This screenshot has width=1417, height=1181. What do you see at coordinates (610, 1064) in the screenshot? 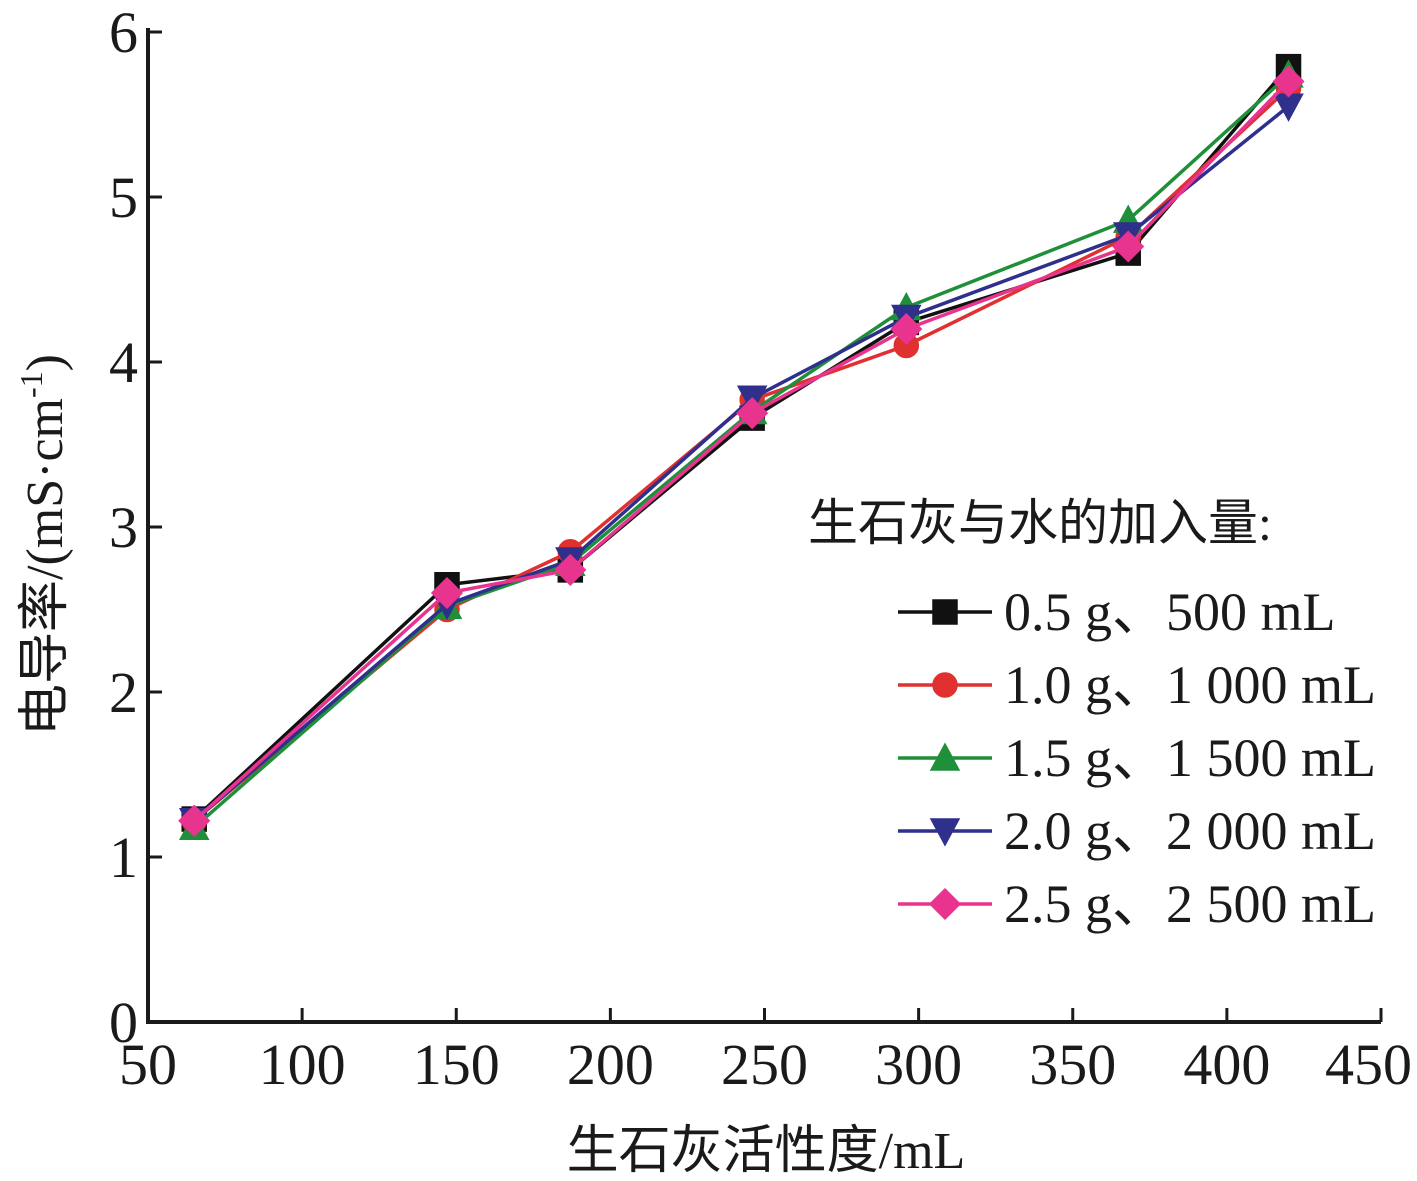
I see `x-tick-label: 200` at bounding box center [610, 1064].